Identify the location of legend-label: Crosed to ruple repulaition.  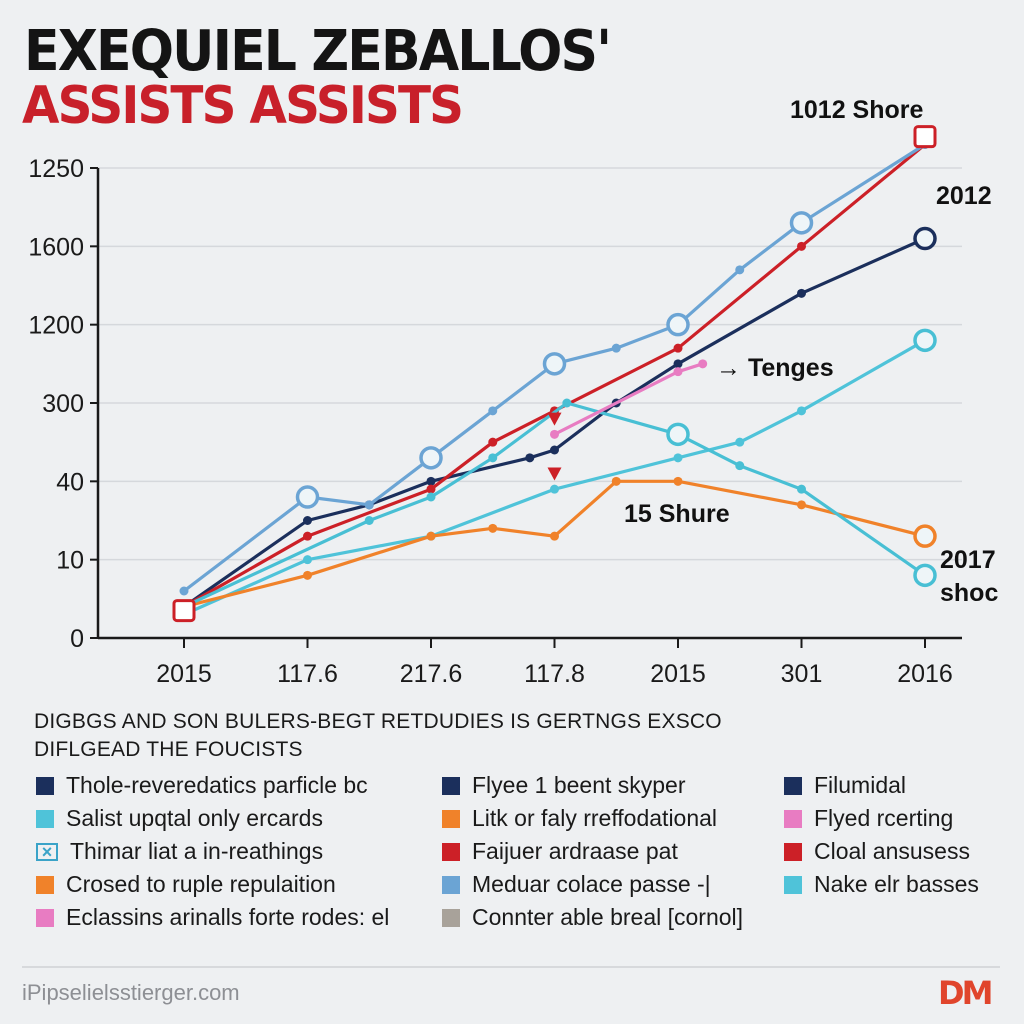
(201, 884).